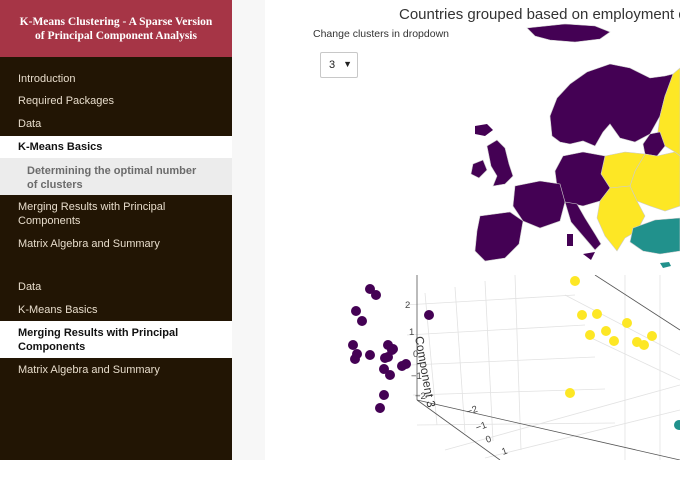 Image resolution: width=680 pixels, height=500 pixels. Describe the element at coordinates (488, 440) in the screenshot. I see `x-tick-label: 0` at that location.